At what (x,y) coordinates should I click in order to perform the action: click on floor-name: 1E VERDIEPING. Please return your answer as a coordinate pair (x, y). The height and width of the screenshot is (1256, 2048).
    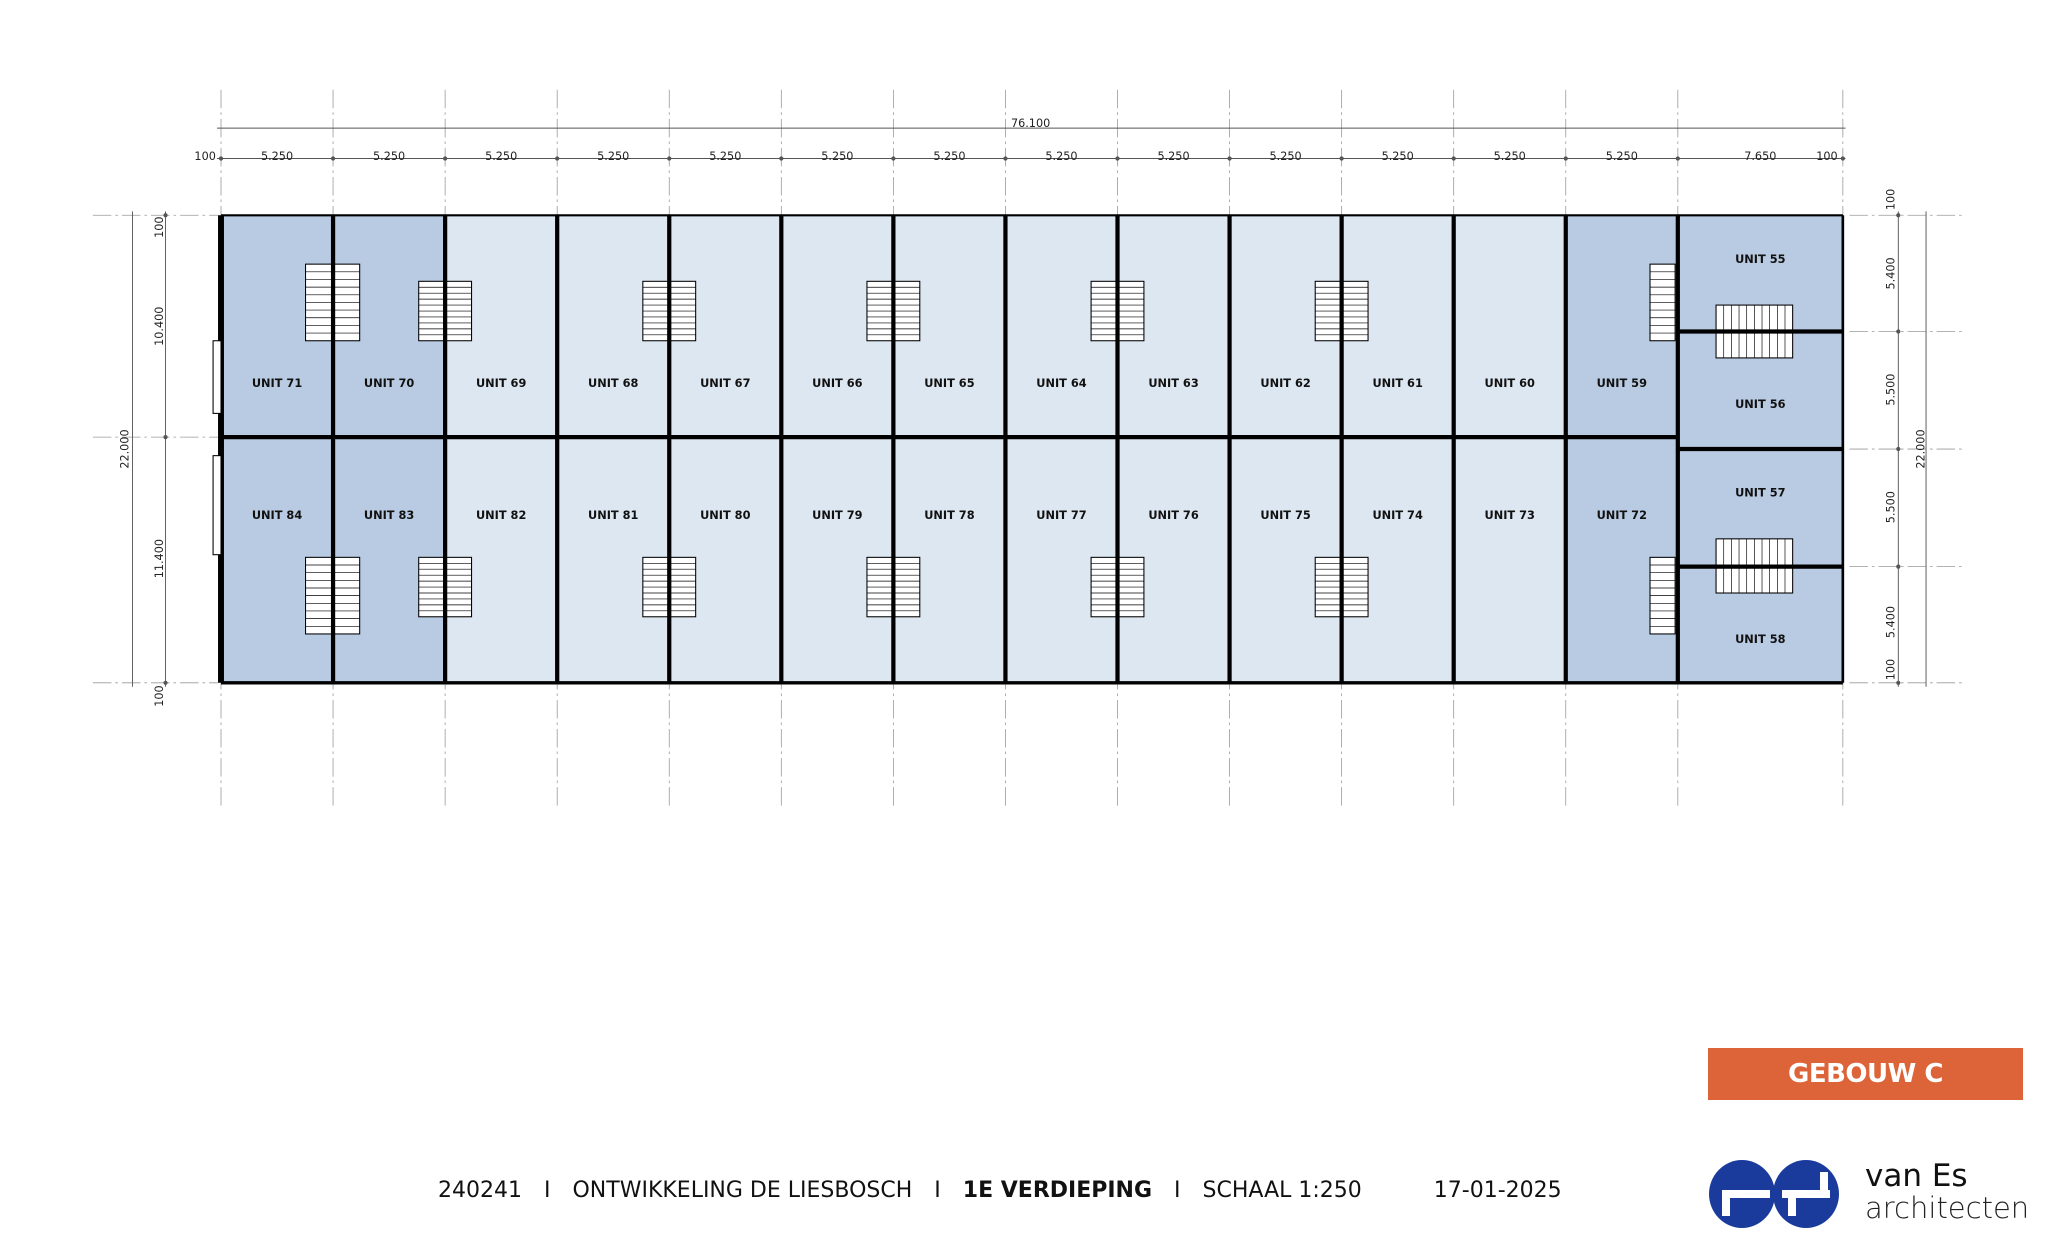
    Looking at the image, I should click on (1057, 1190).